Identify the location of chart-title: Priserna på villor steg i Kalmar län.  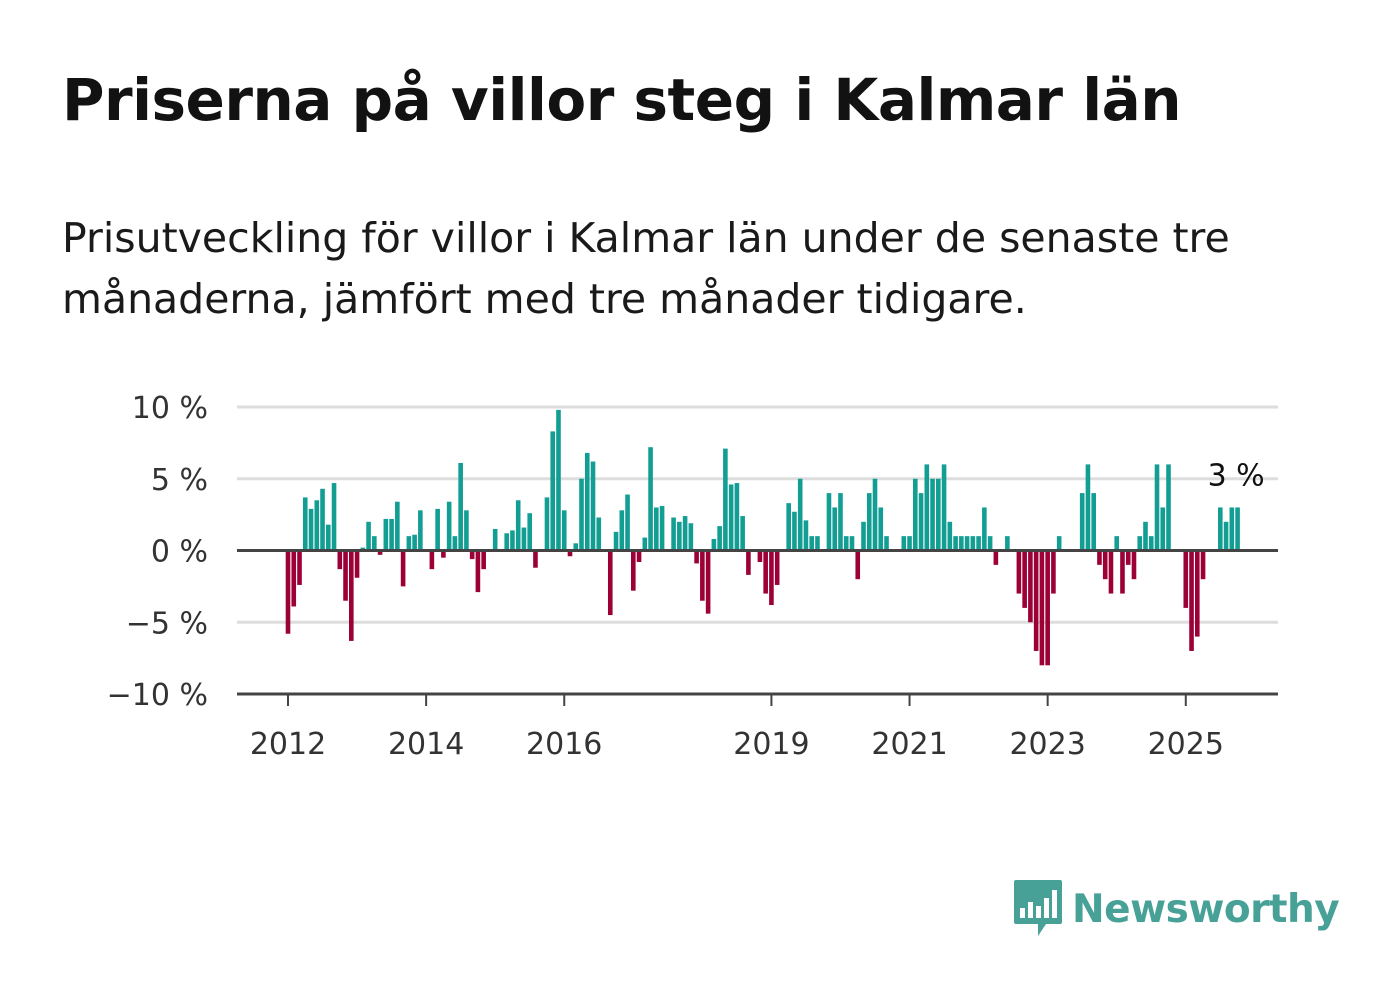
(622, 100).